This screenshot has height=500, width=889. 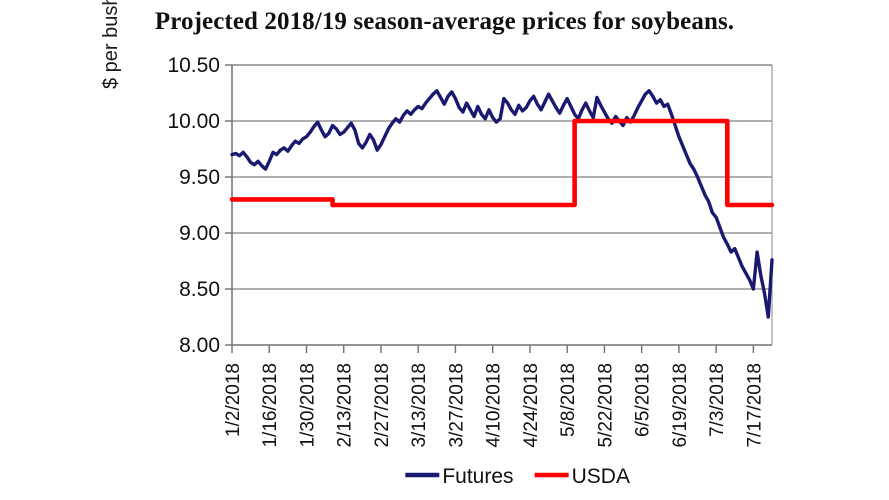 What do you see at coordinates (494, 405) in the screenshot?
I see `x-tick-label: 4/10/2018` at bounding box center [494, 405].